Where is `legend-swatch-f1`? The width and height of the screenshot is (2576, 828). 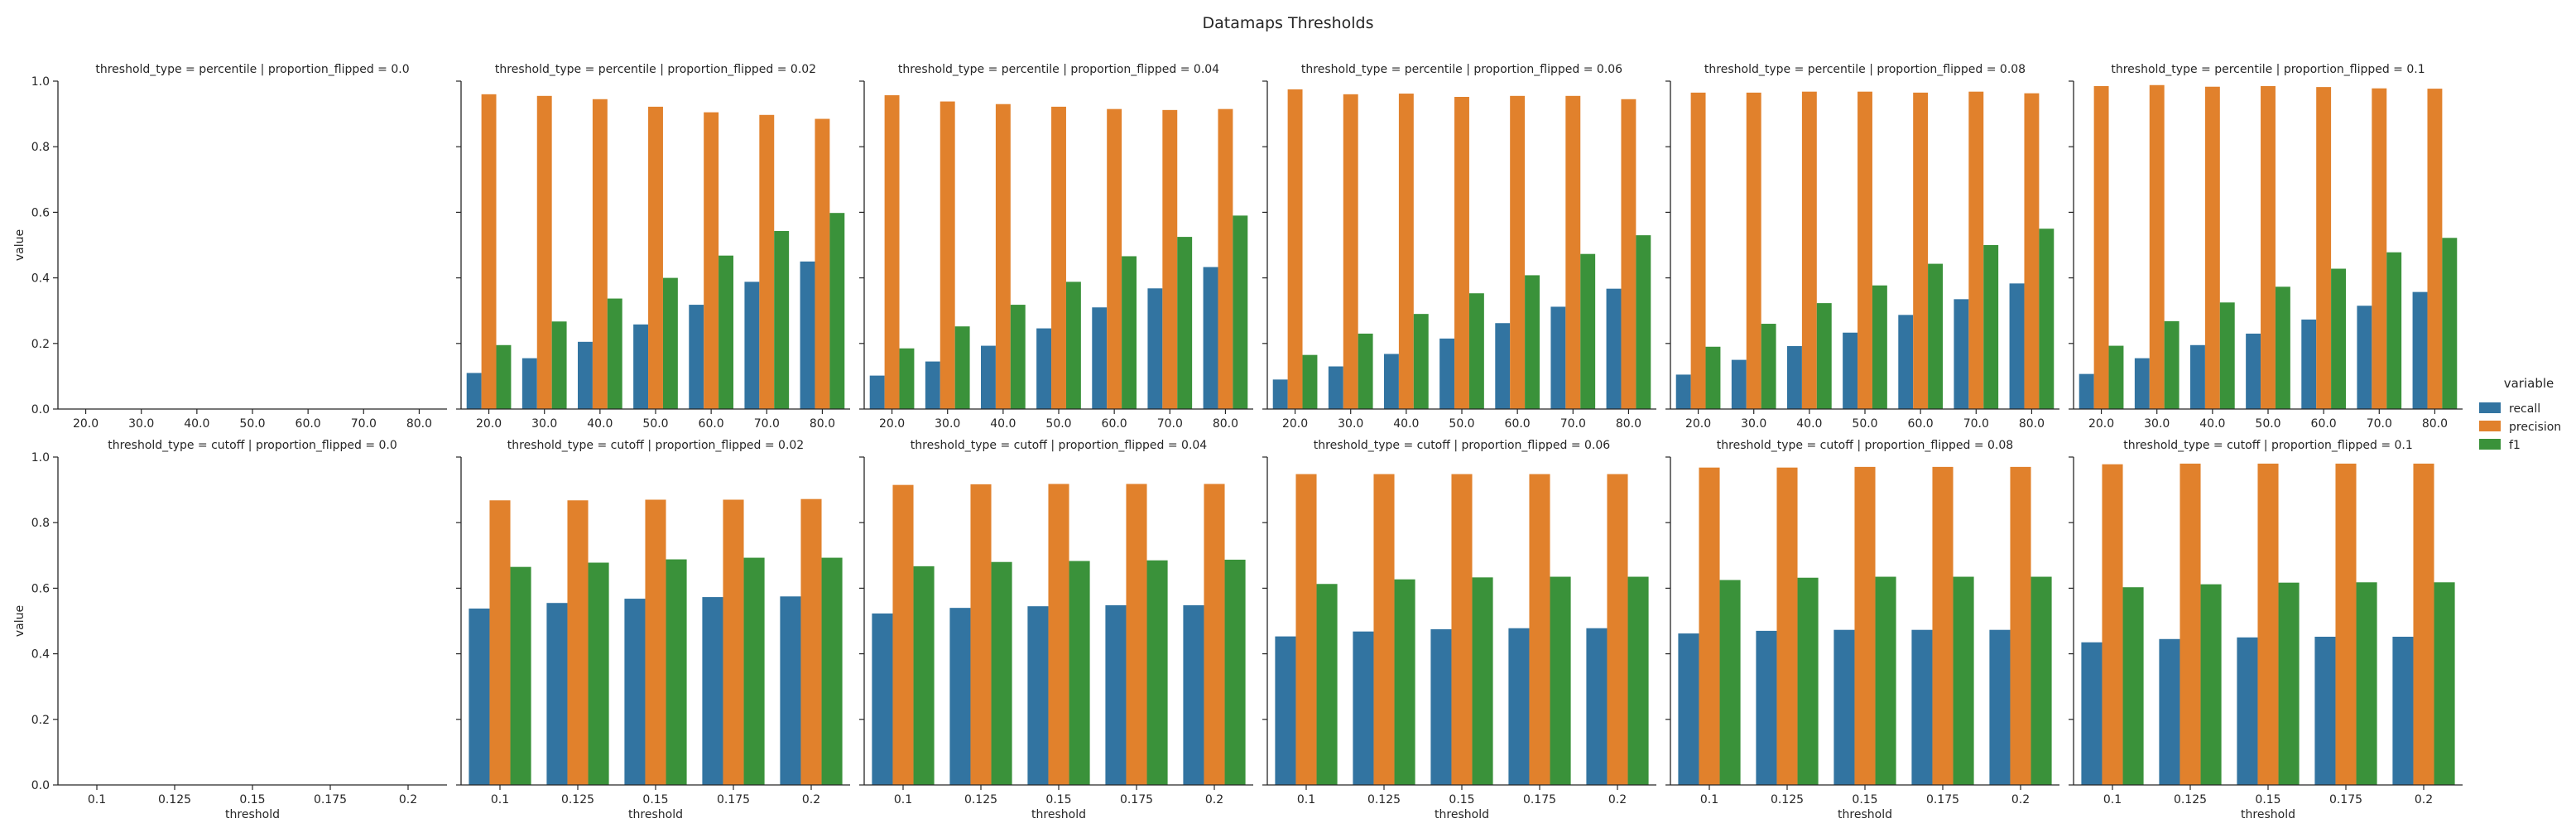 legend-swatch-f1 is located at coordinates (2490, 444).